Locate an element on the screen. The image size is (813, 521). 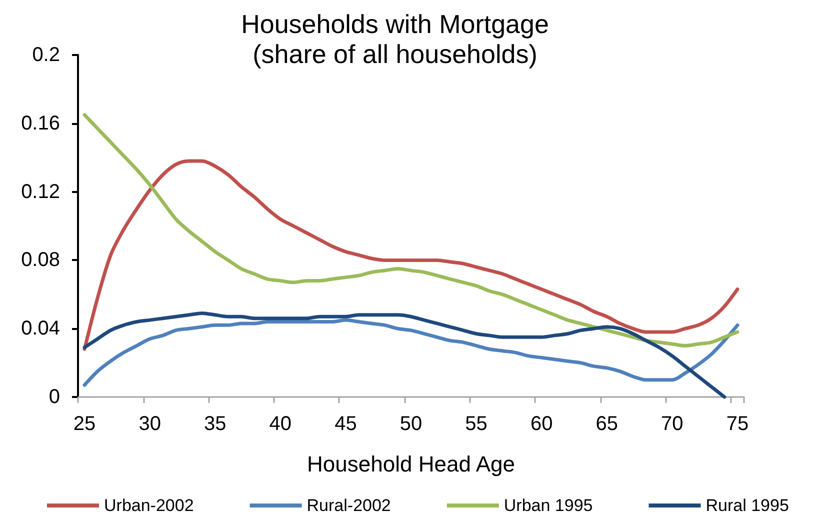
x-tick-label: 30 is located at coordinates (149, 424).